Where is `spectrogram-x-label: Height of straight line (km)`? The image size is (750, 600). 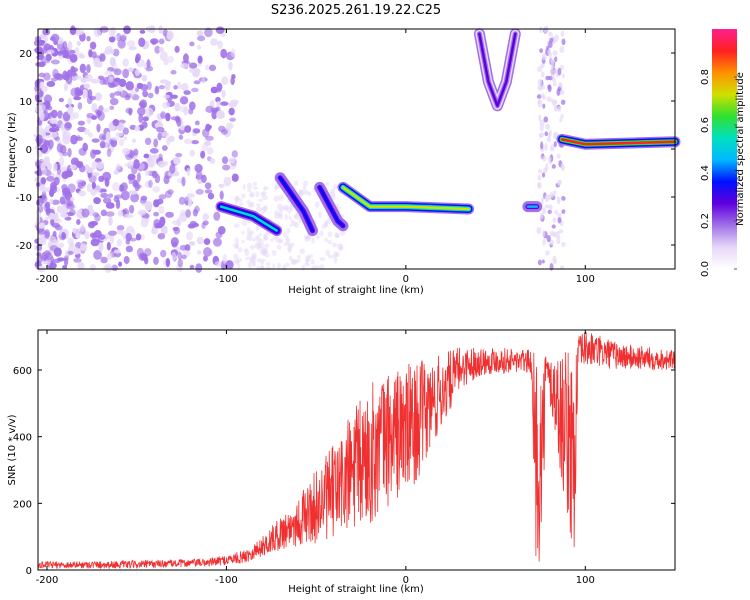 spectrogram-x-label: Height of straight line (km) is located at coordinates (356, 290).